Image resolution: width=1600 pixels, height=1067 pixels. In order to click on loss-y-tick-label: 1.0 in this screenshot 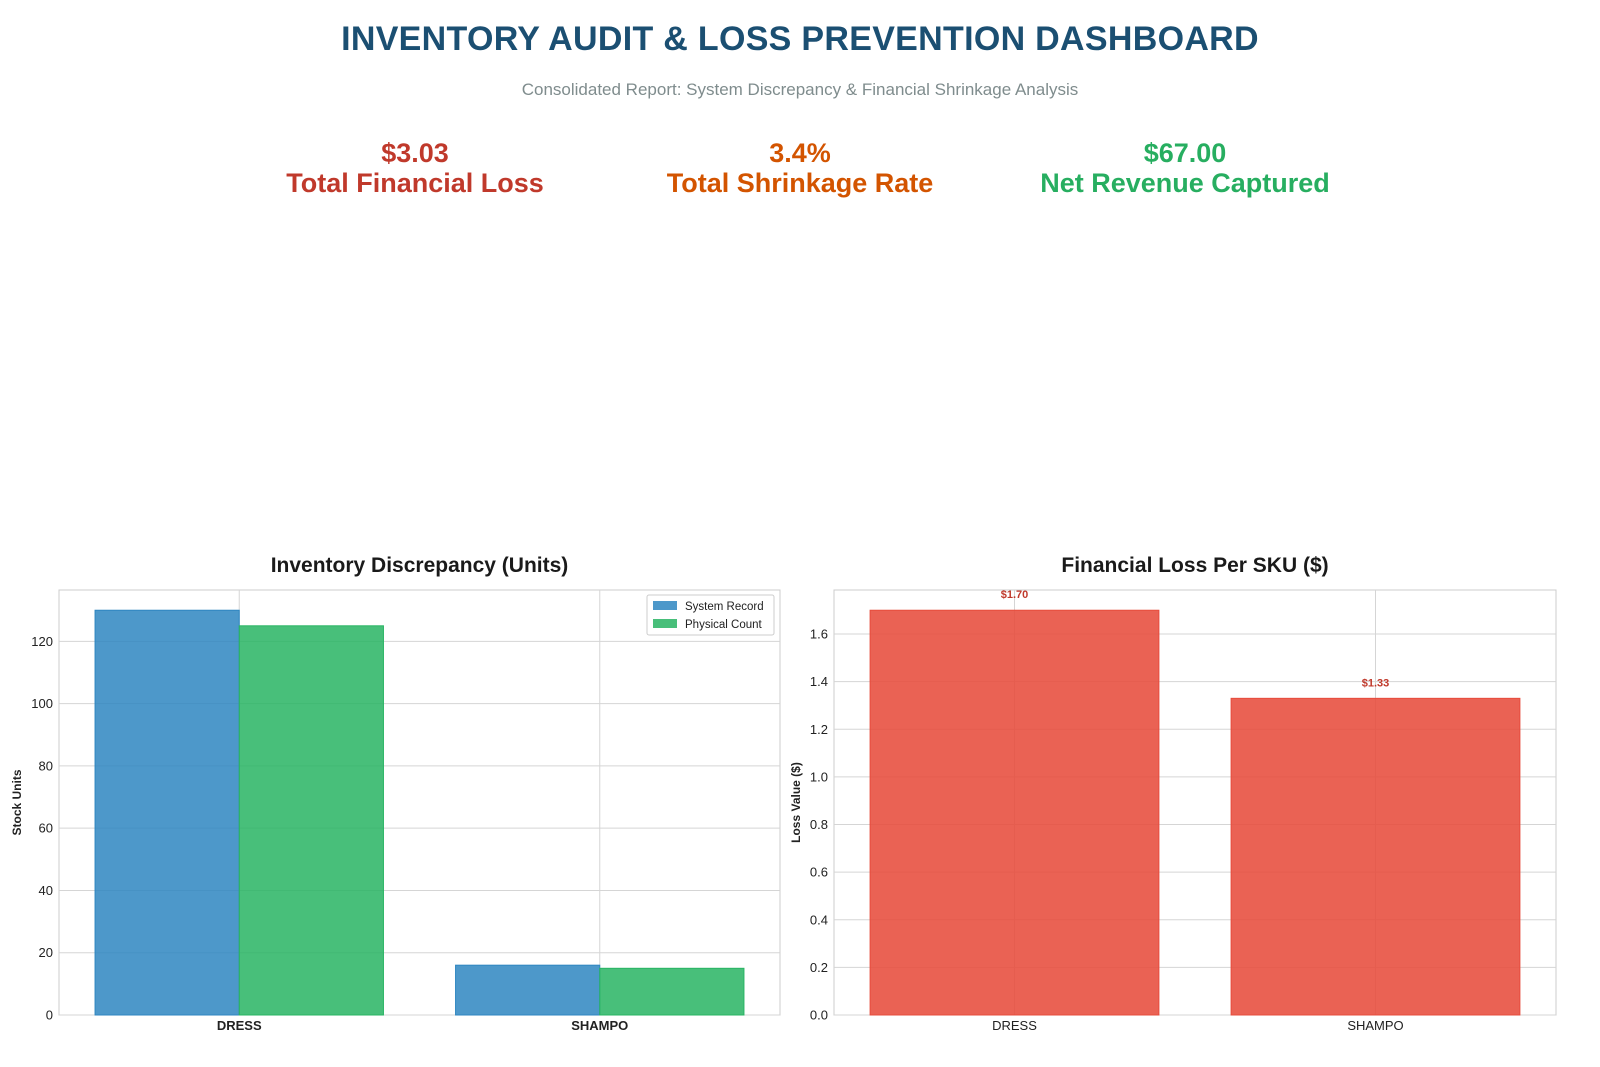, I will do `click(819, 776)`.